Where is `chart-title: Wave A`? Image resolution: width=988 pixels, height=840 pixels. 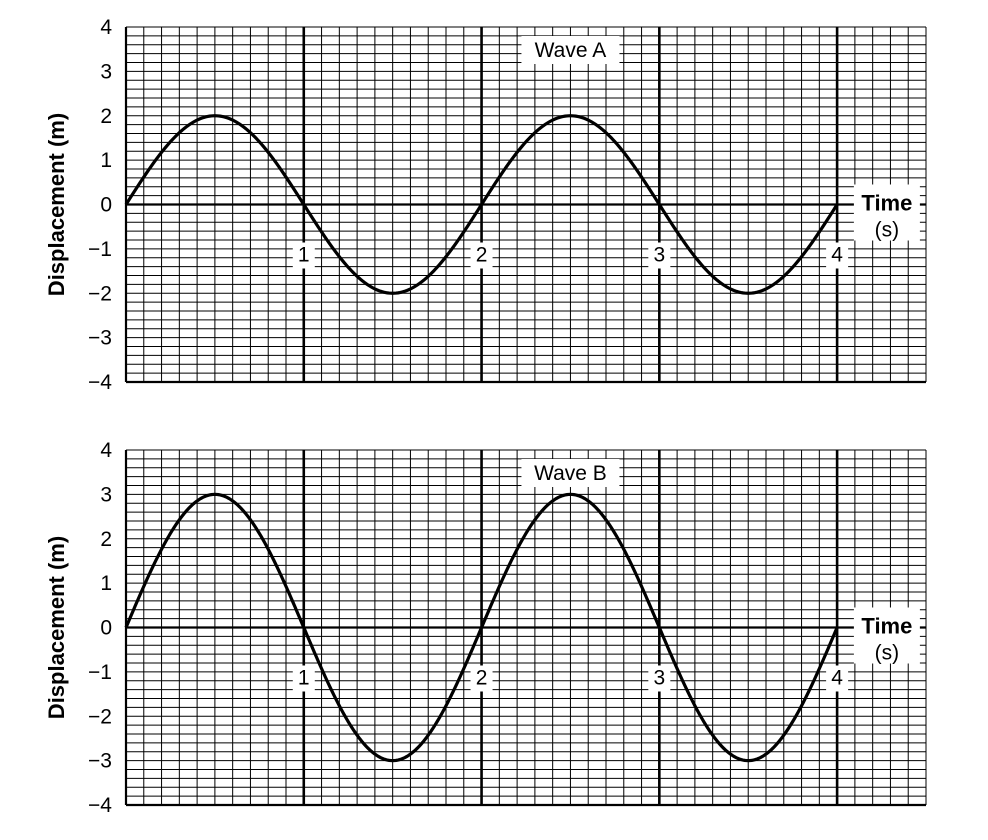
chart-title: Wave A is located at coordinates (571, 50).